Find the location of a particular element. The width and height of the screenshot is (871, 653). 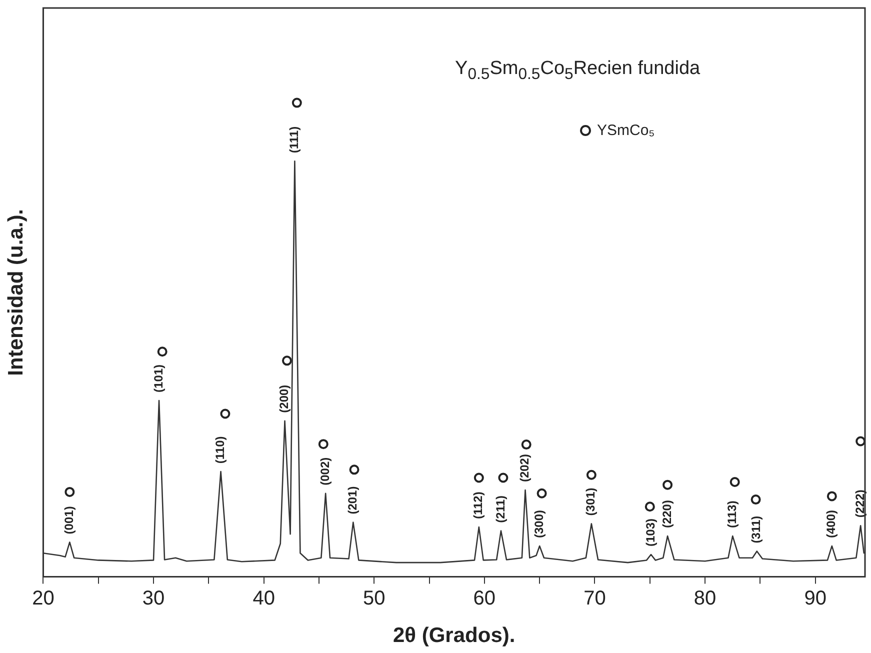

annotation: (002) is located at coordinates (325, 471).